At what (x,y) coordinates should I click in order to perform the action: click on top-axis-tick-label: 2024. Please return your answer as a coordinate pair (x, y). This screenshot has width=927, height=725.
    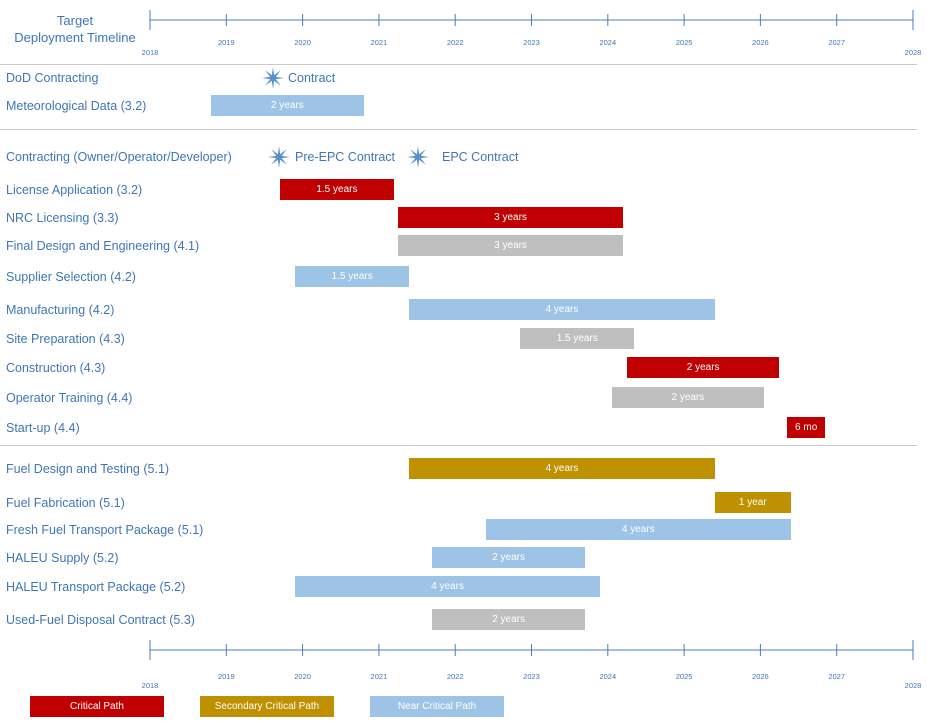
    Looking at the image, I should click on (608, 42).